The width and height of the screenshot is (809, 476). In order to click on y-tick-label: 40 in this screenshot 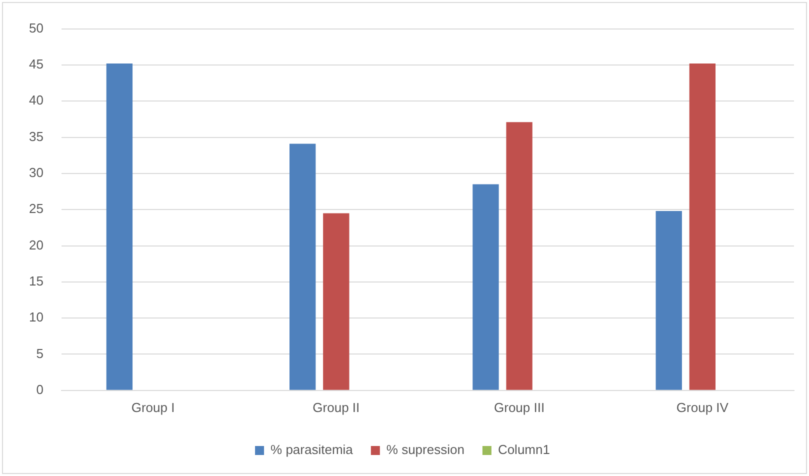, I will do `click(36, 100)`.